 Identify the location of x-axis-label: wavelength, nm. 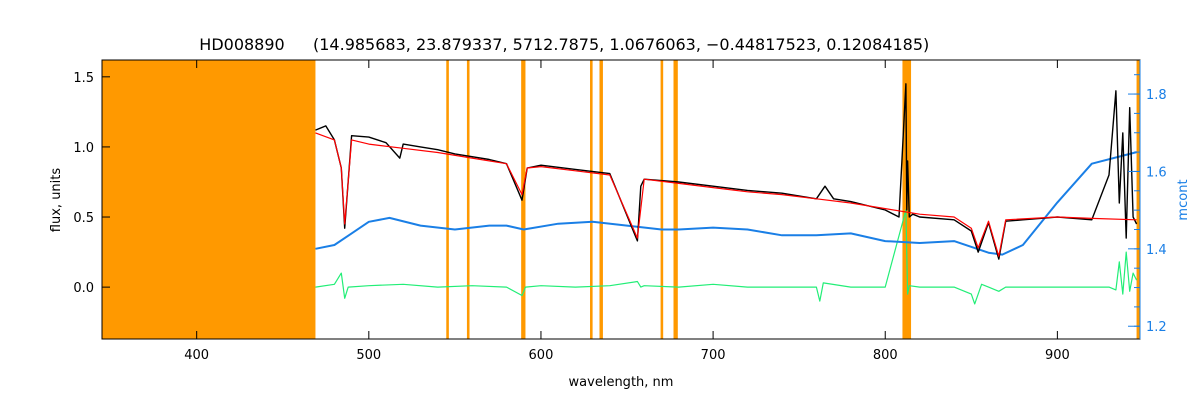
(621, 382).